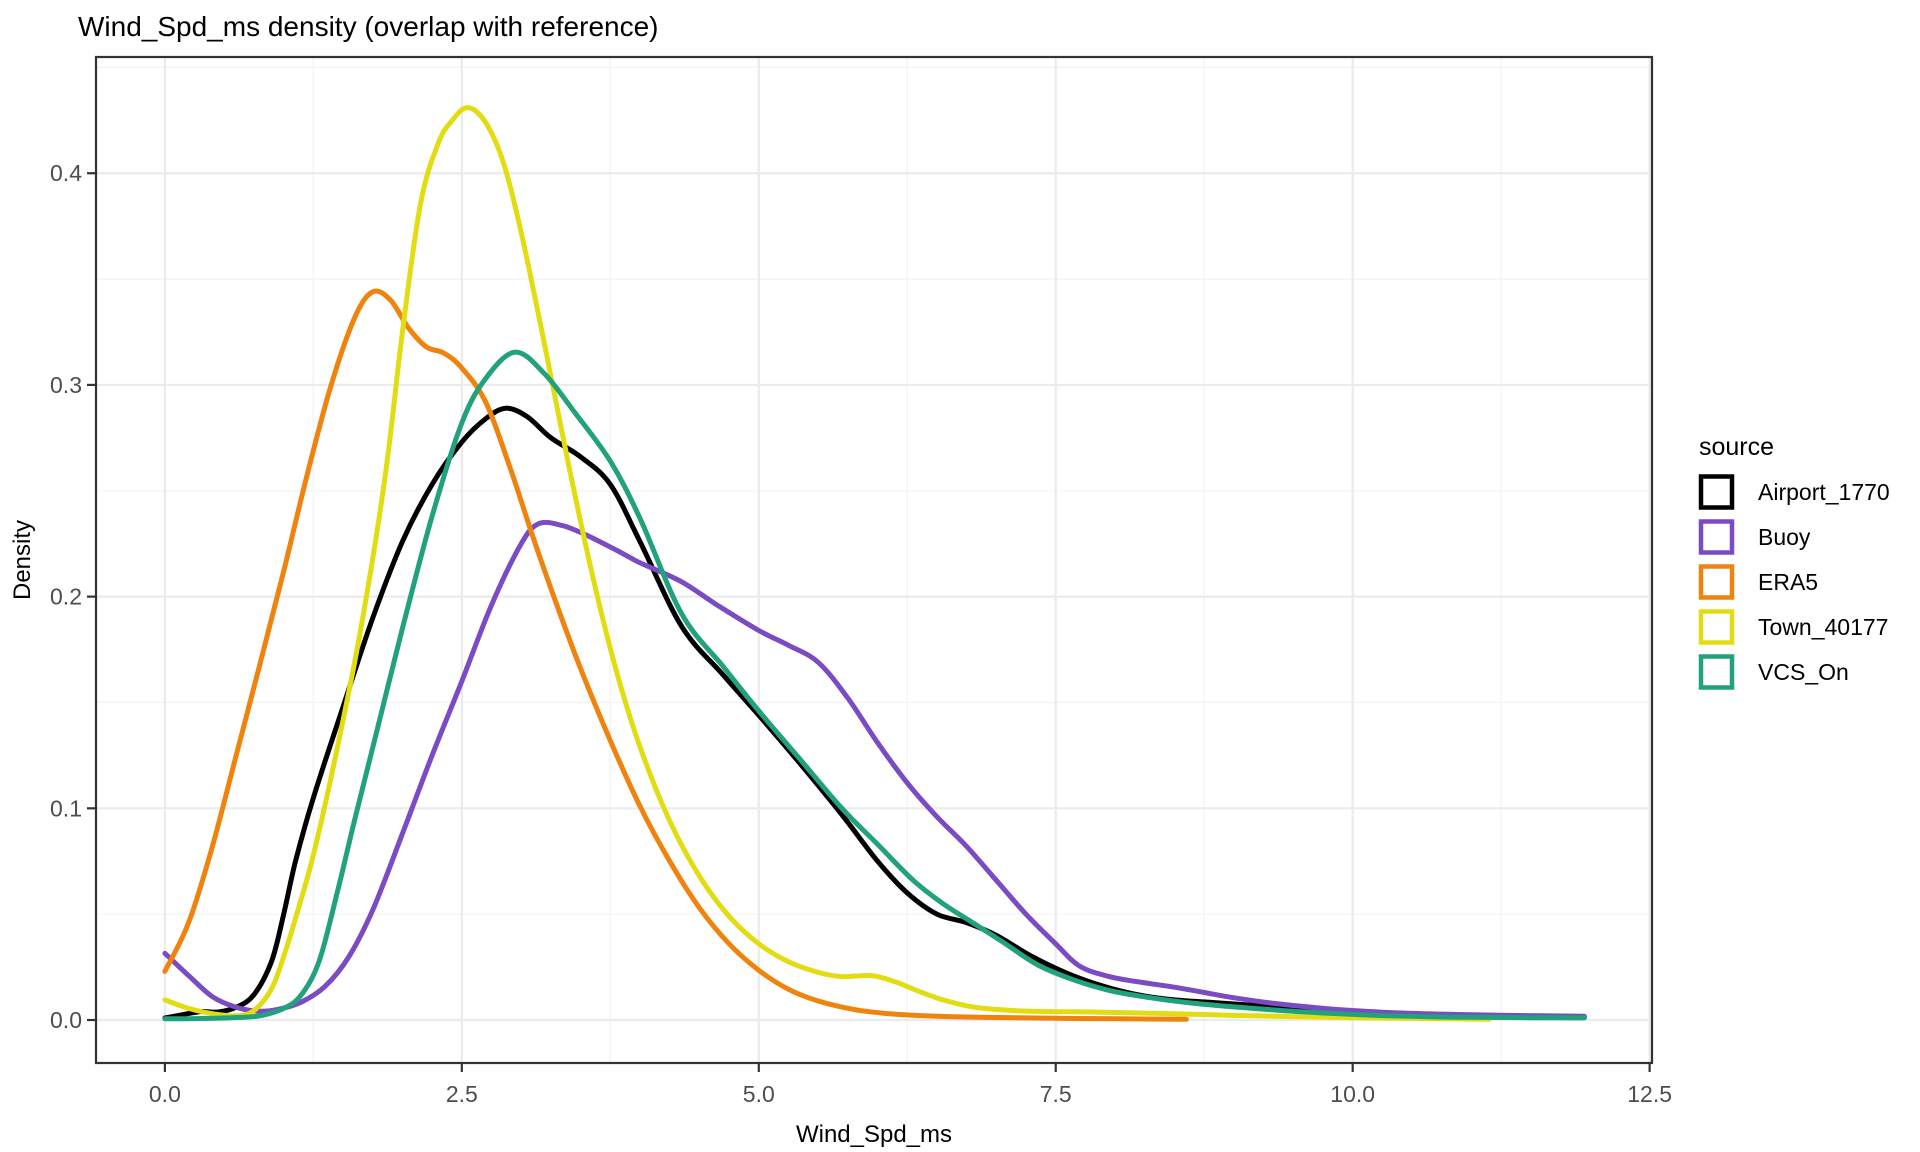 The image size is (1920, 1152). What do you see at coordinates (66, 385) in the screenshot?
I see `y-tick-label: 0.3` at bounding box center [66, 385].